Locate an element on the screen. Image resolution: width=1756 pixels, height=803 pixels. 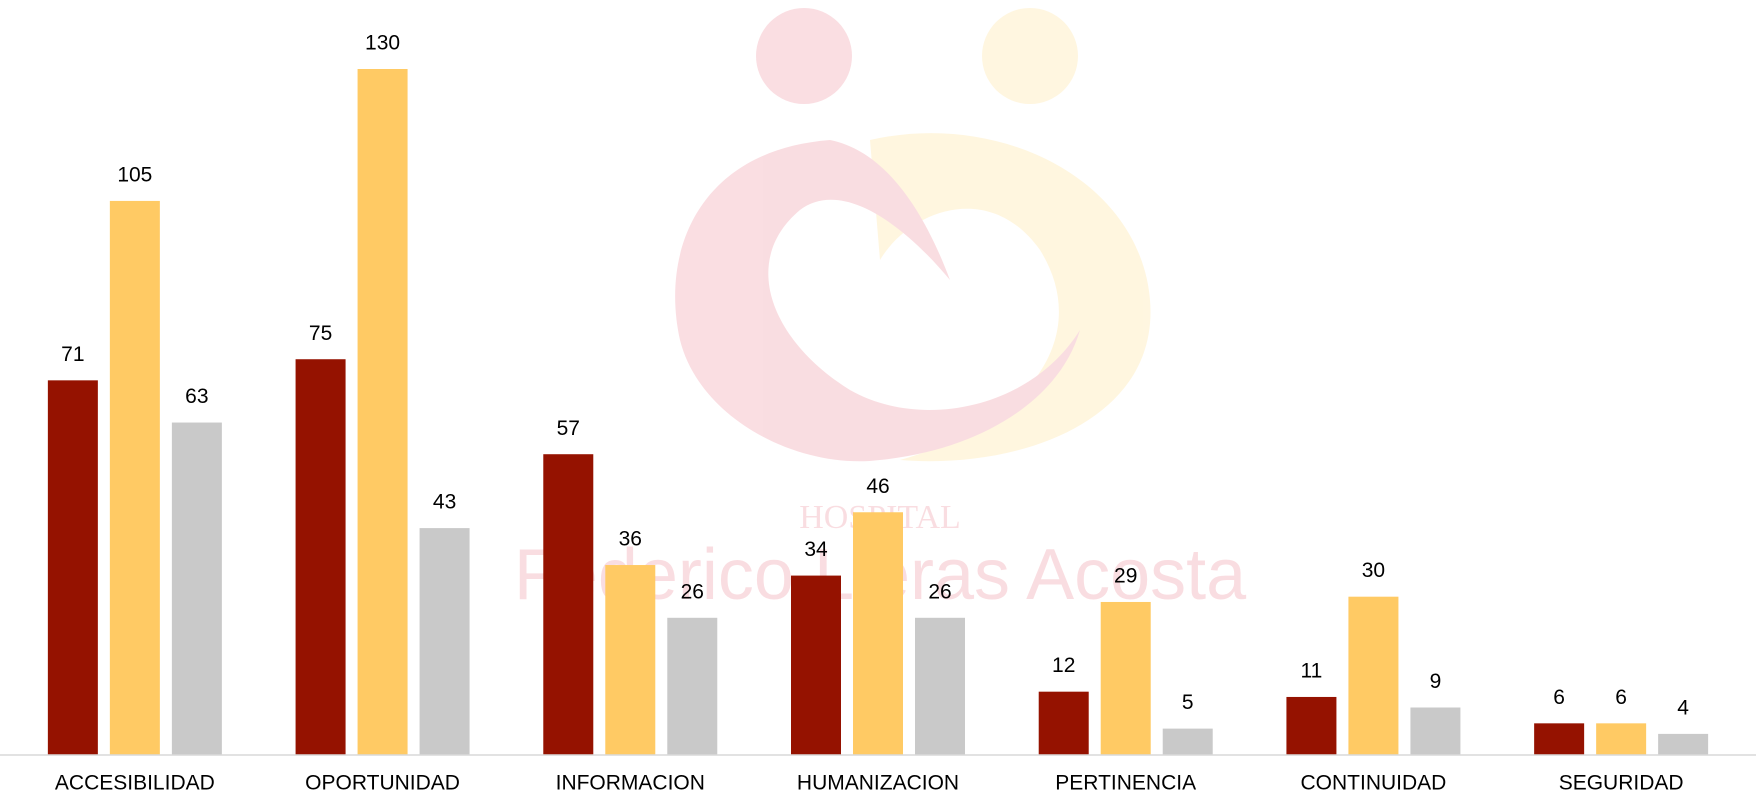
x-tick-label: ACCESIBILIDAD is located at coordinates (135, 783).